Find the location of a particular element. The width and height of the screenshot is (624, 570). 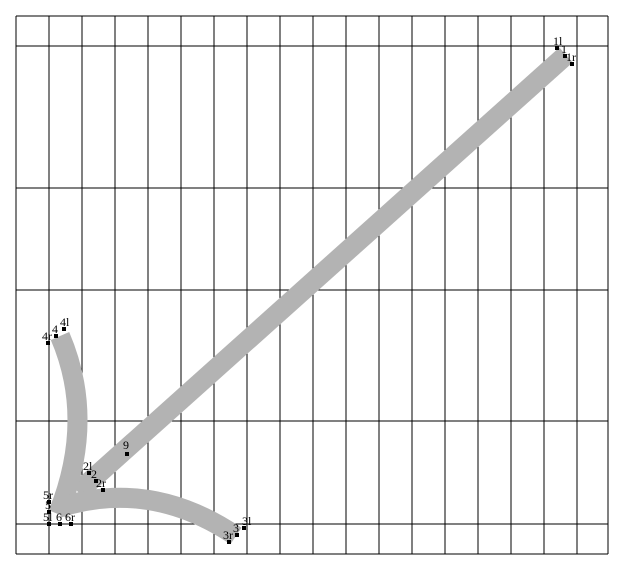

point-label: 3l is located at coordinates (247, 521).